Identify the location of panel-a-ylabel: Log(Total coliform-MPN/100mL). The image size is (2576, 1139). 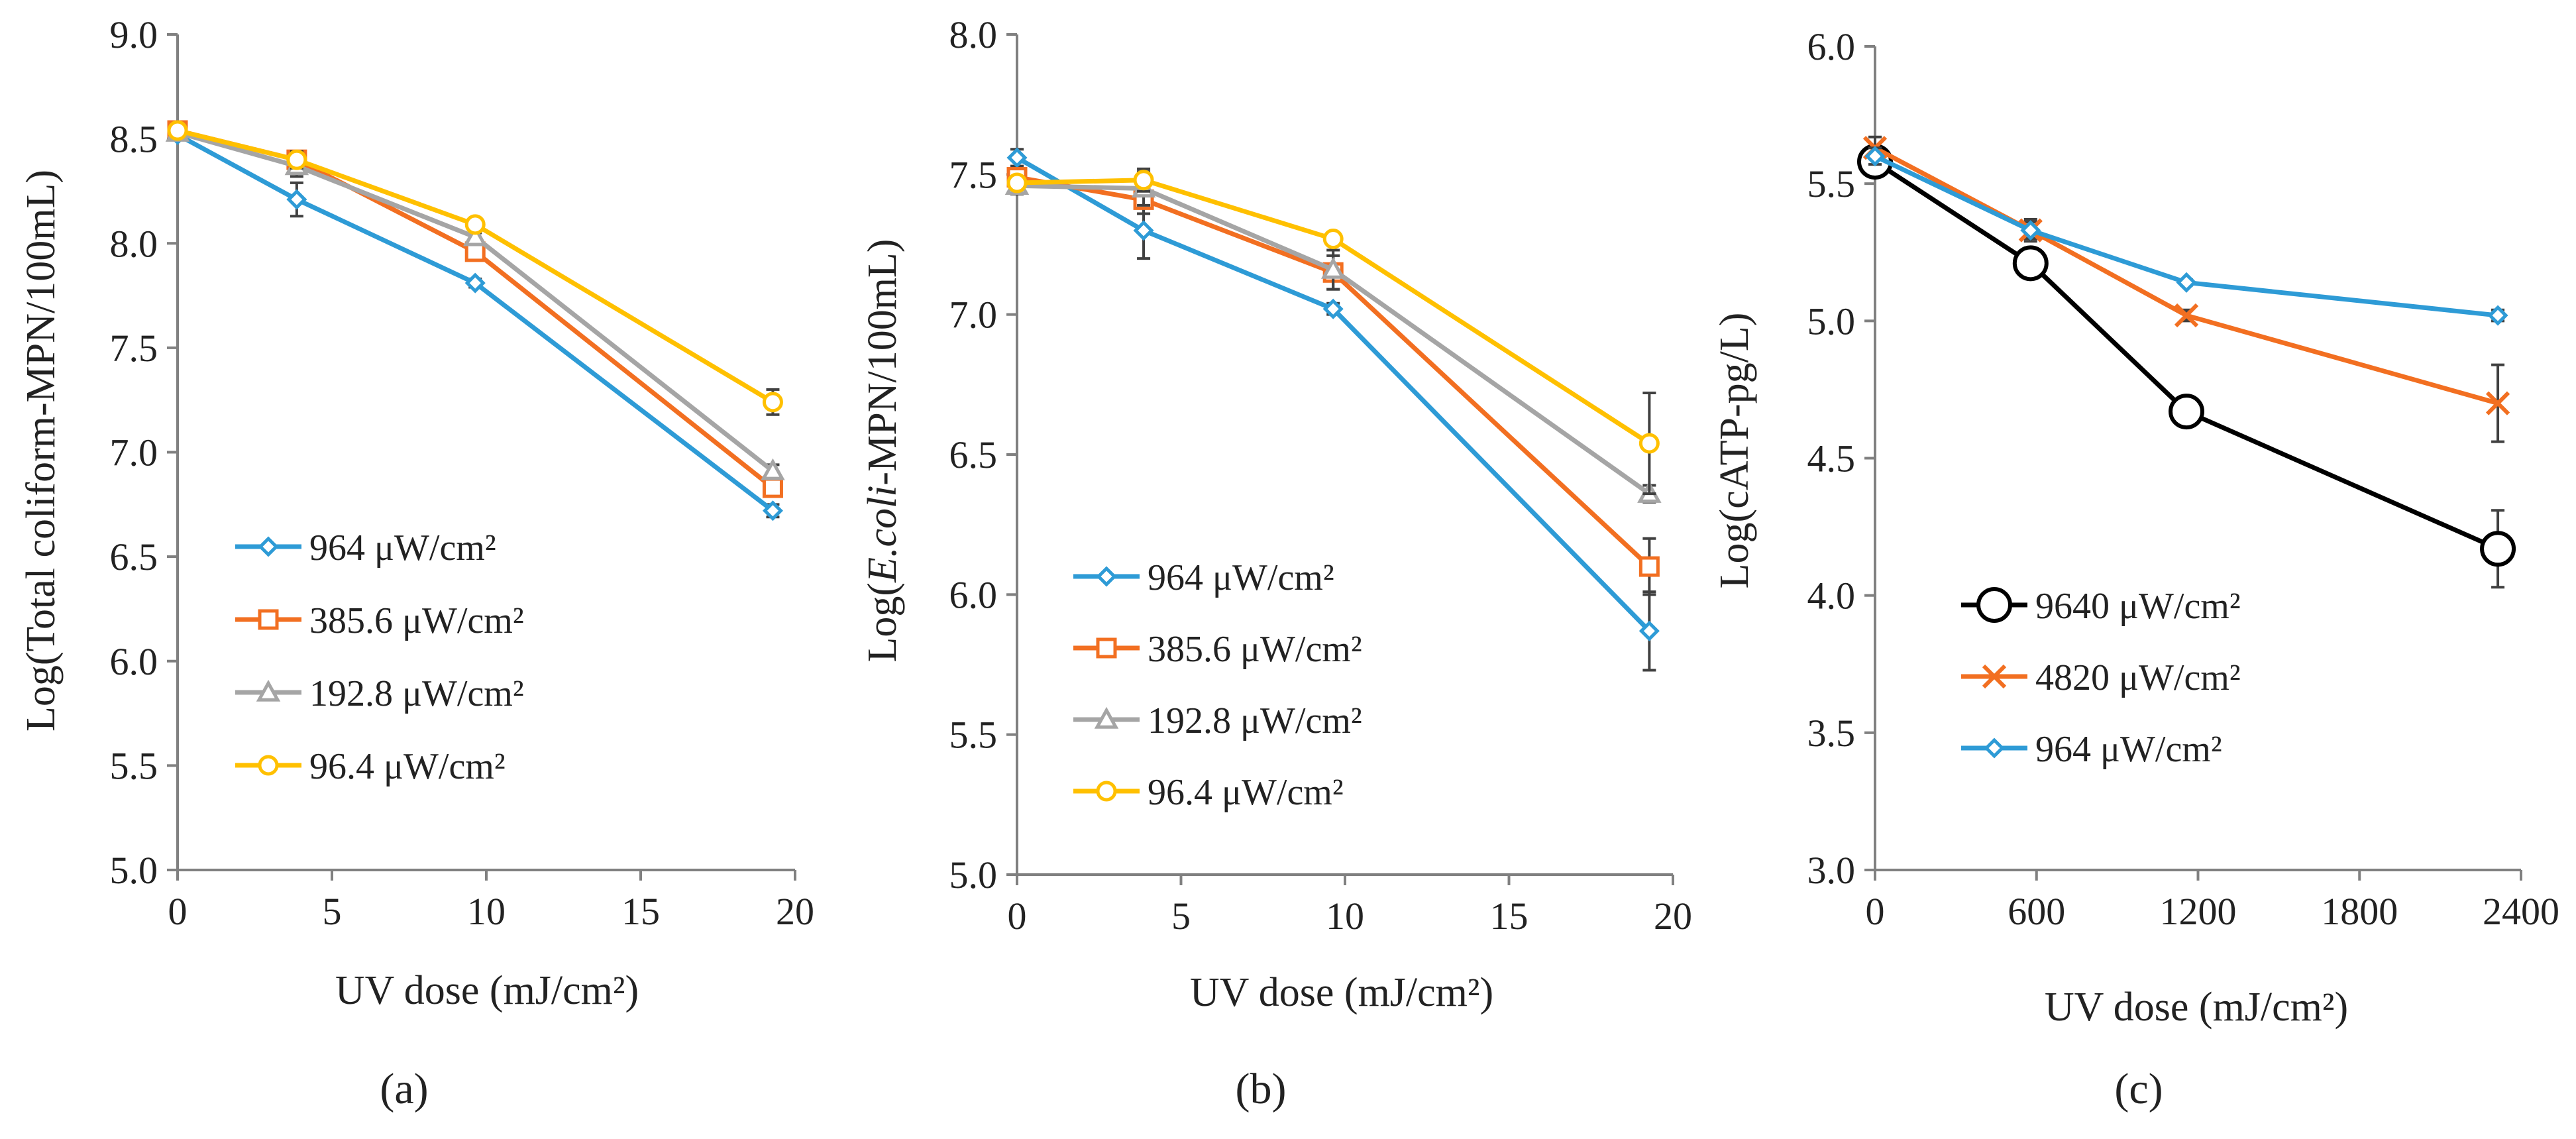
(41, 451).